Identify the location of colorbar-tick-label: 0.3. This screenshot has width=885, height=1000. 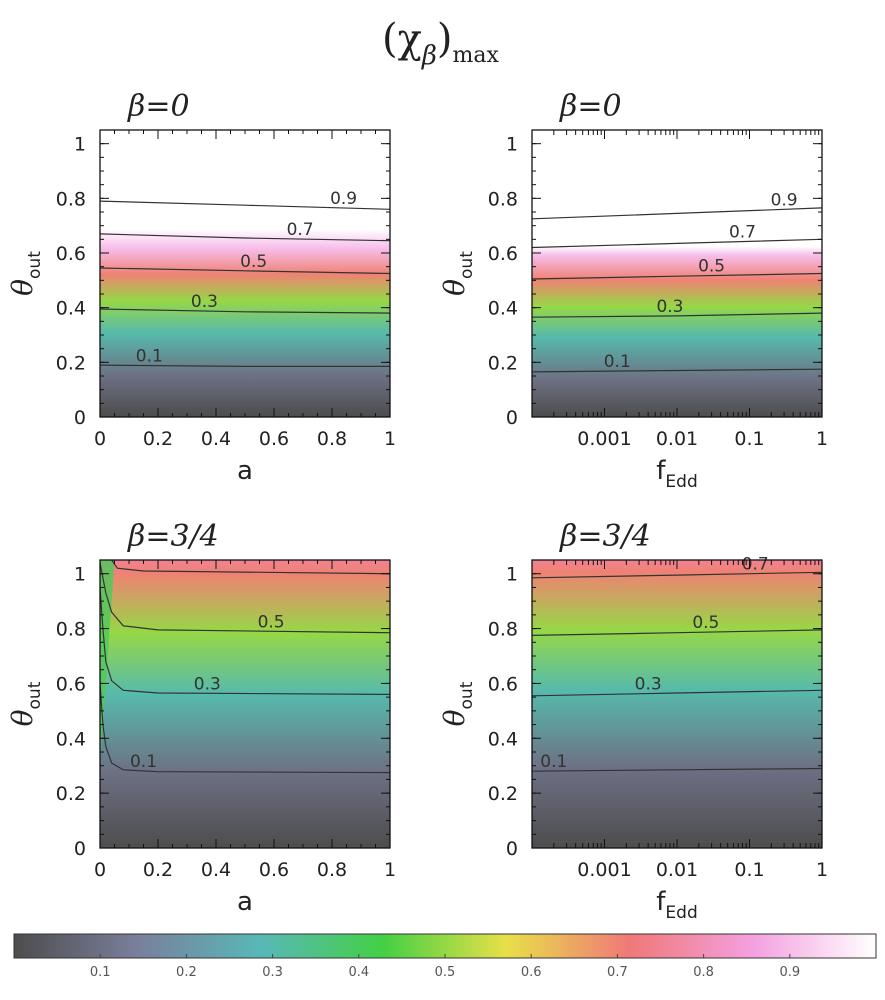
(272, 972).